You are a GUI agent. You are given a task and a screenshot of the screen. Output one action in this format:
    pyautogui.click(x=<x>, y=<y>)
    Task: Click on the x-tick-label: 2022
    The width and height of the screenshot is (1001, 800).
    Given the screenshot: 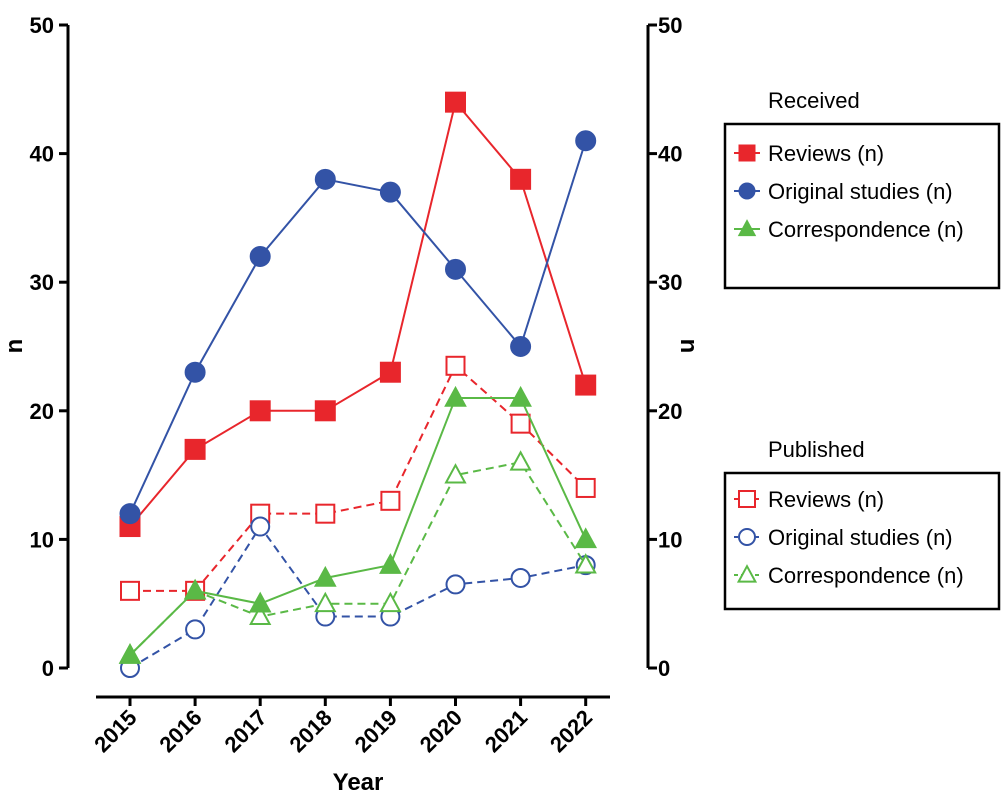 What is the action you would take?
    pyautogui.click(x=571, y=731)
    